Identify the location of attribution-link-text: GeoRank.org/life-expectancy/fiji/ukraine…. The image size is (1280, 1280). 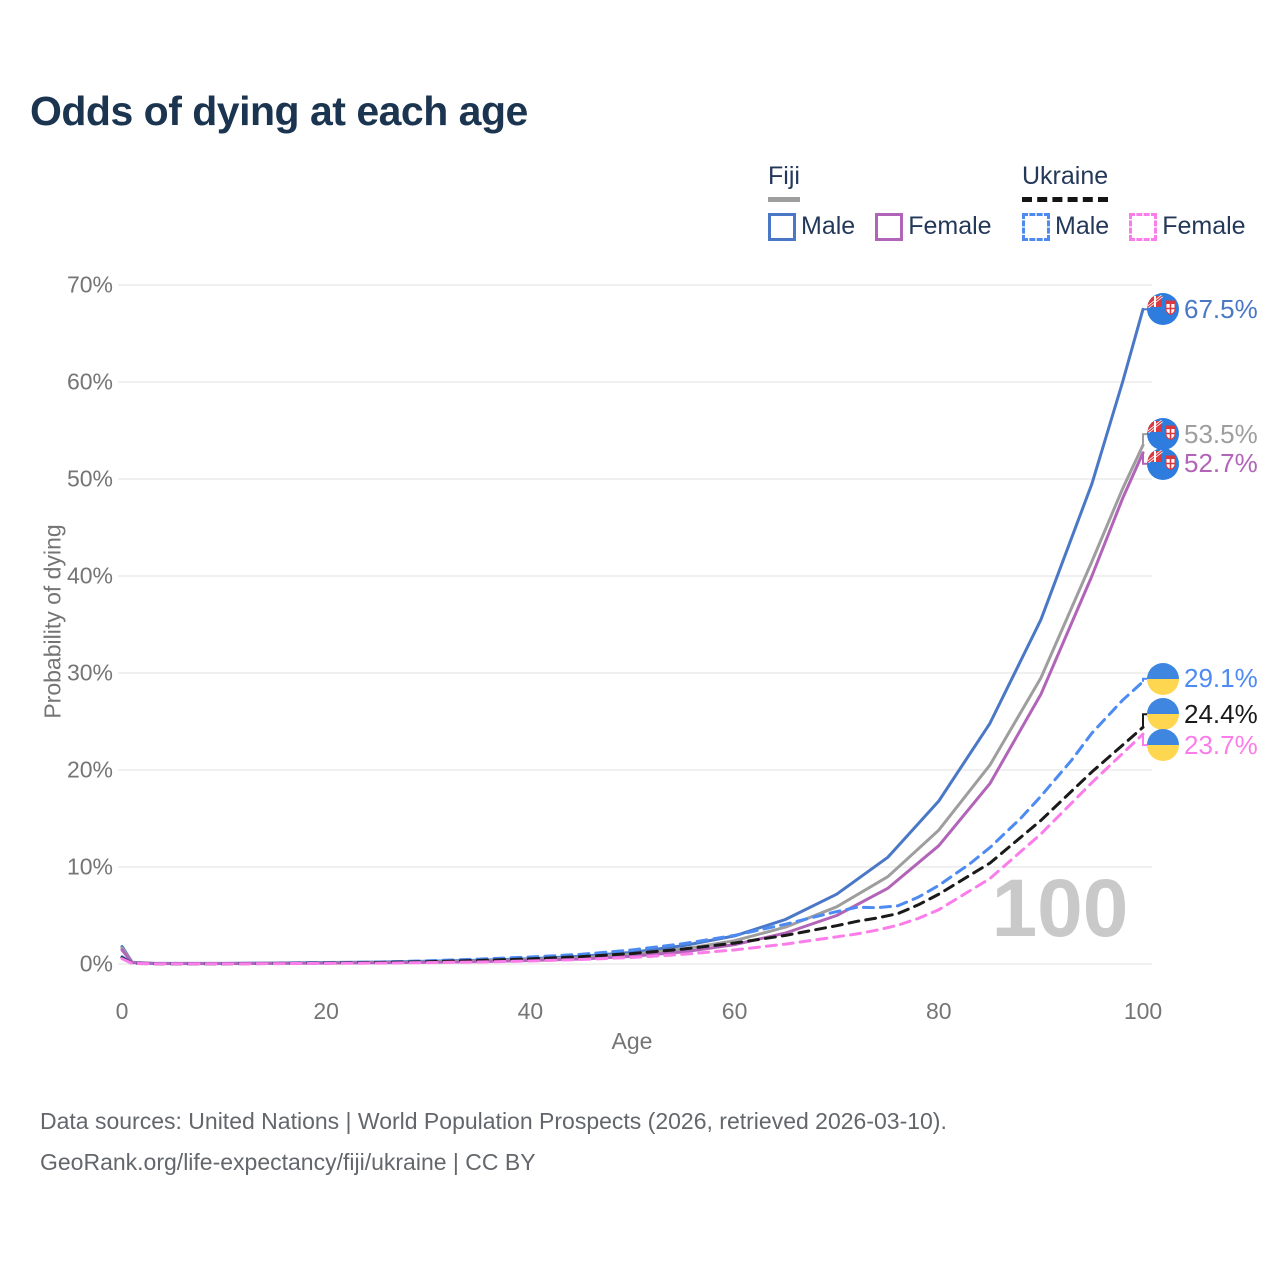
(288, 1162).